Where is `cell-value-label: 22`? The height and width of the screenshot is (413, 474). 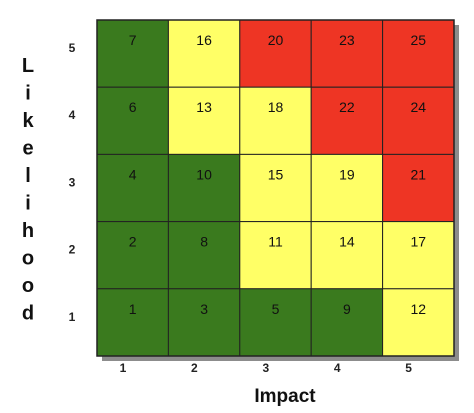
cell-value-label: 22 is located at coordinates (347, 107).